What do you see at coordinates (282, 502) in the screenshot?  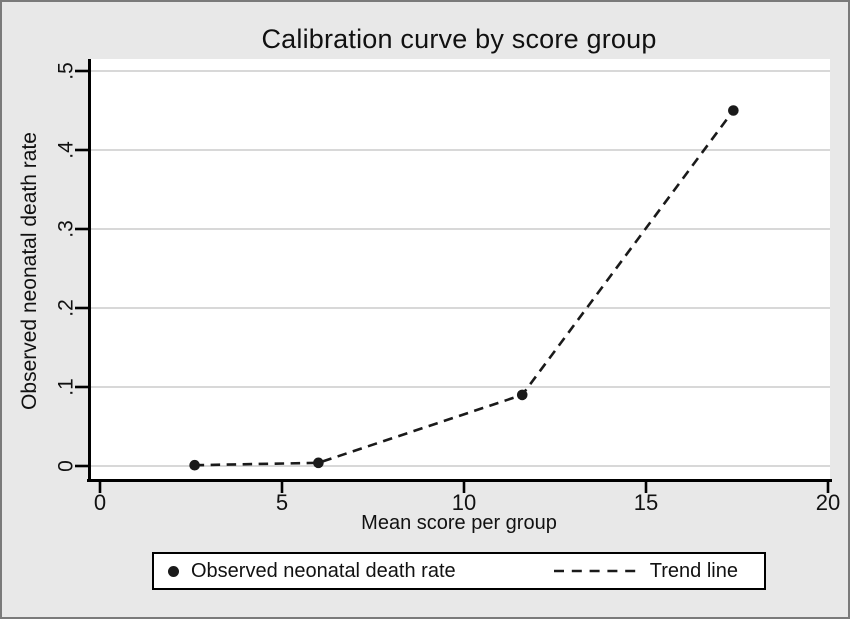 I see `svg-text: 5` at bounding box center [282, 502].